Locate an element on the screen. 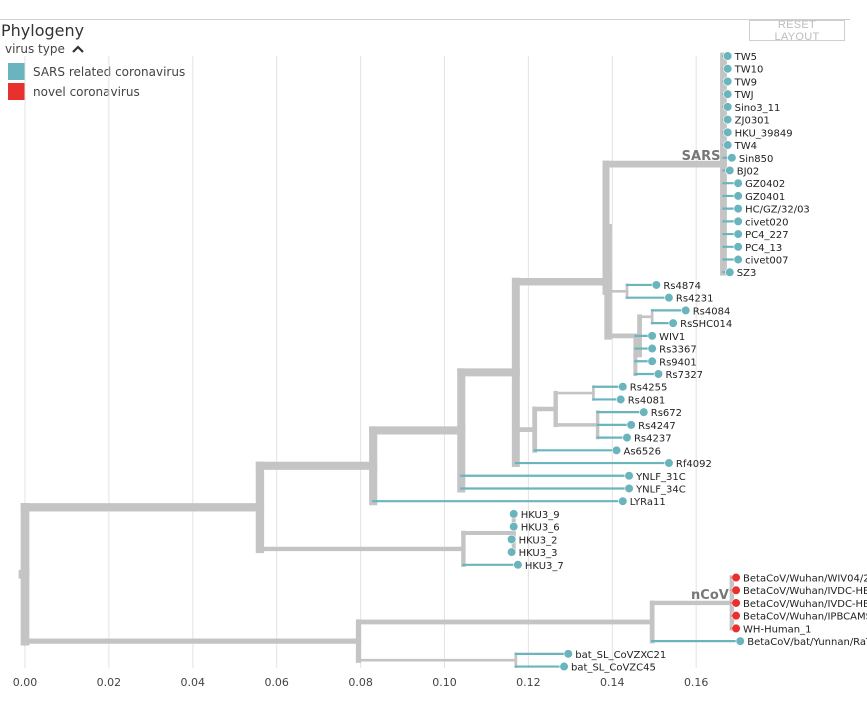 The height and width of the screenshot is (716, 867). tip-label: Rs672 is located at coordinates (666, 413).